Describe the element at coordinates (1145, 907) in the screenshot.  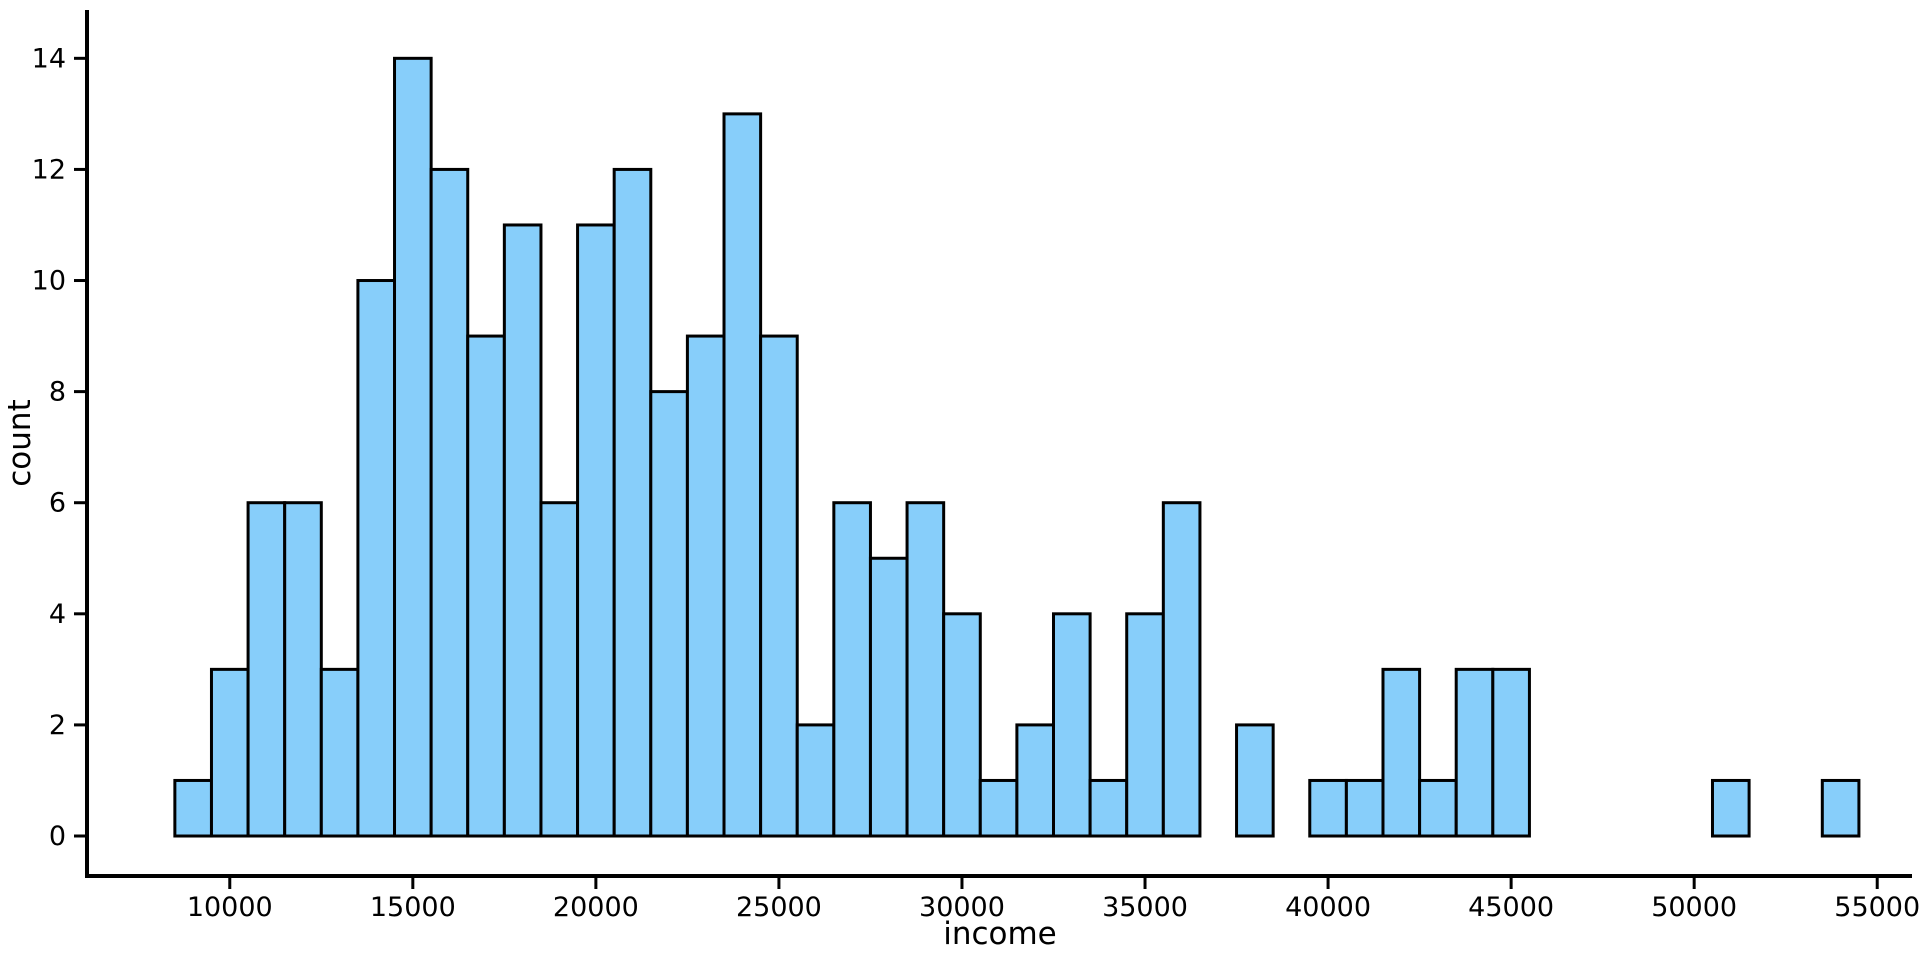
I see `x-tick-label: 35000` at that location.